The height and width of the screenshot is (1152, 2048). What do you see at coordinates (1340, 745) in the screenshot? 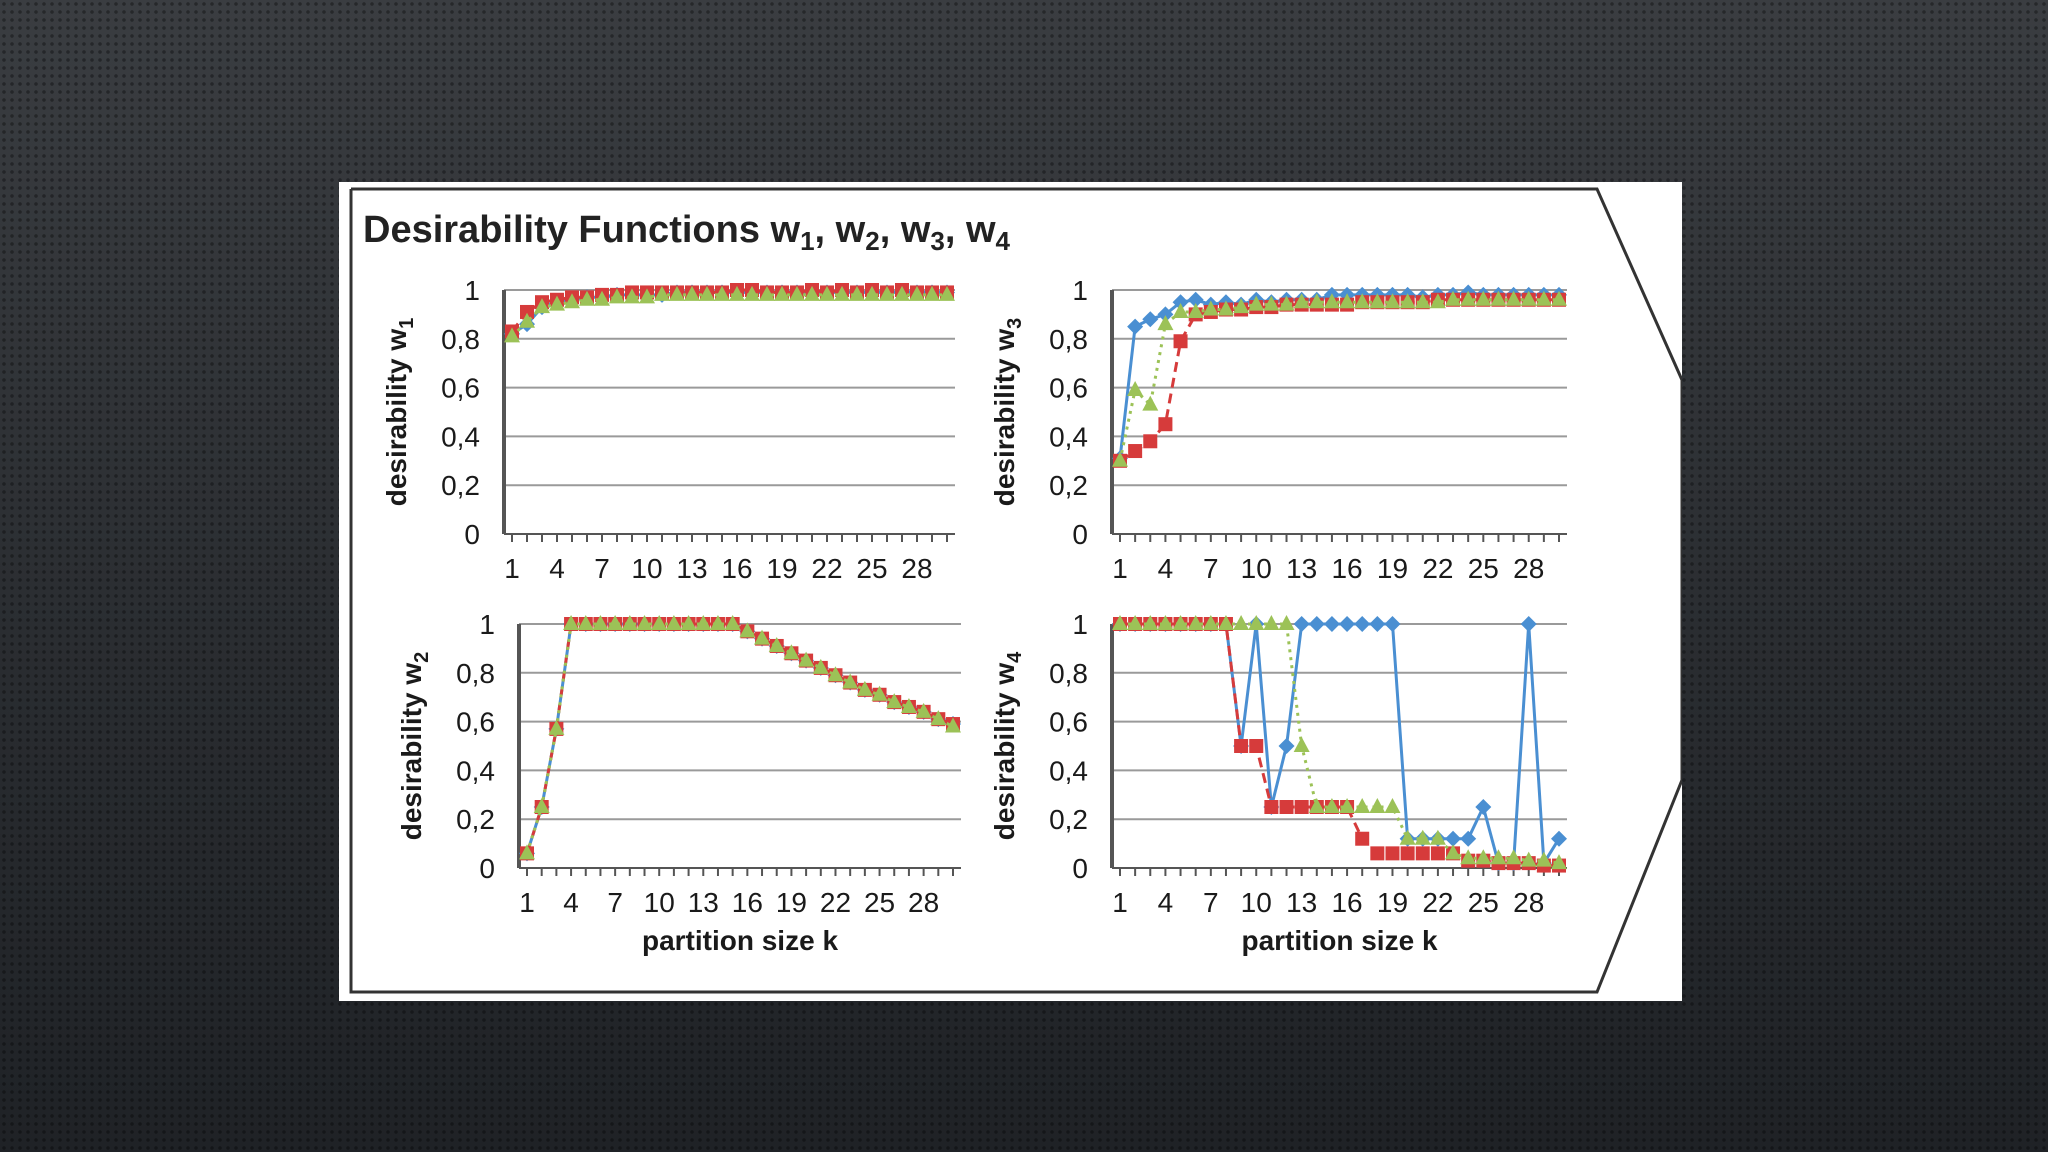
I see `series-line` at bounding box center [1340, 745].